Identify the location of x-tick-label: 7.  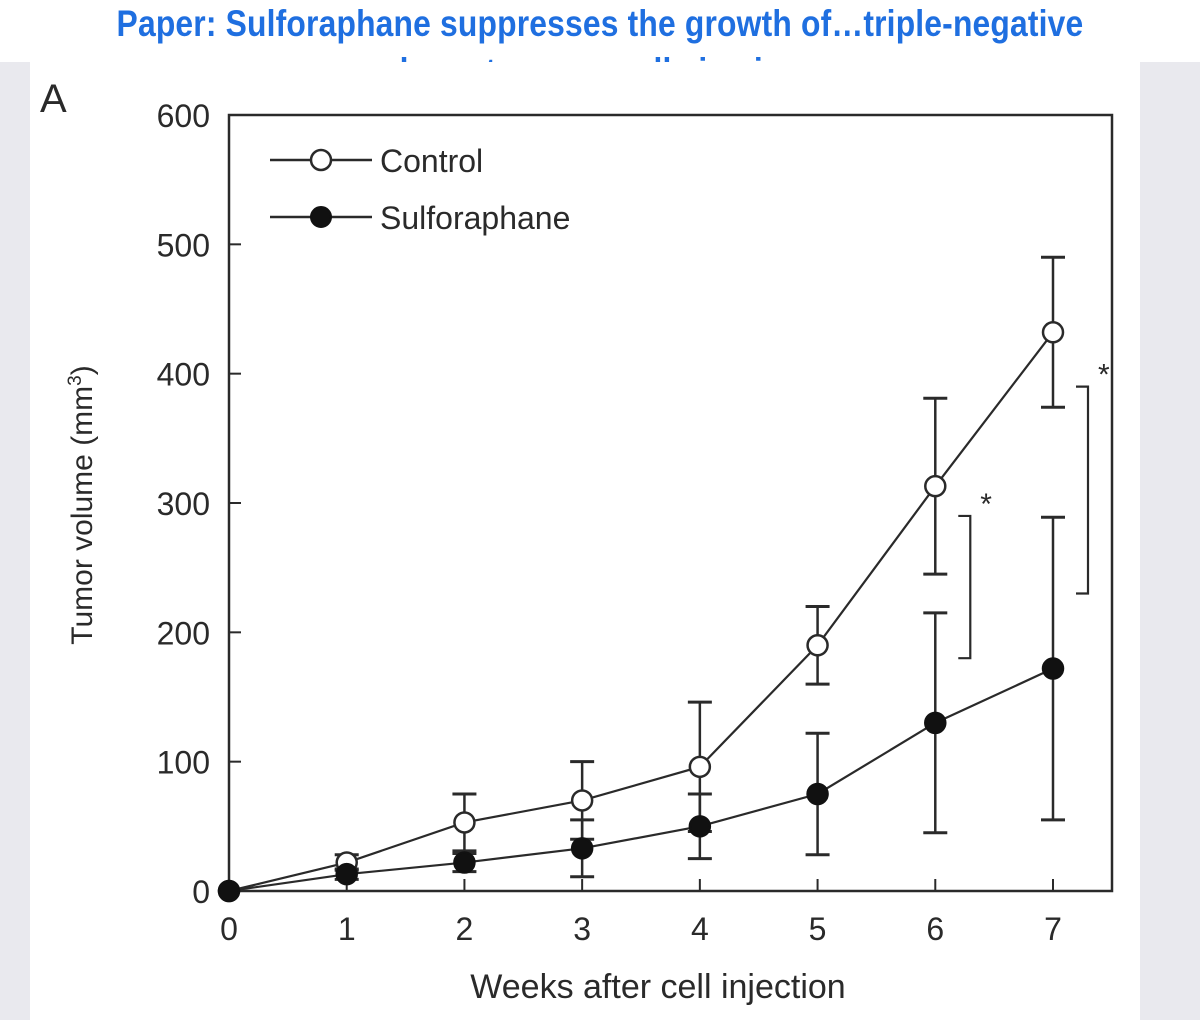
(1053, 929).